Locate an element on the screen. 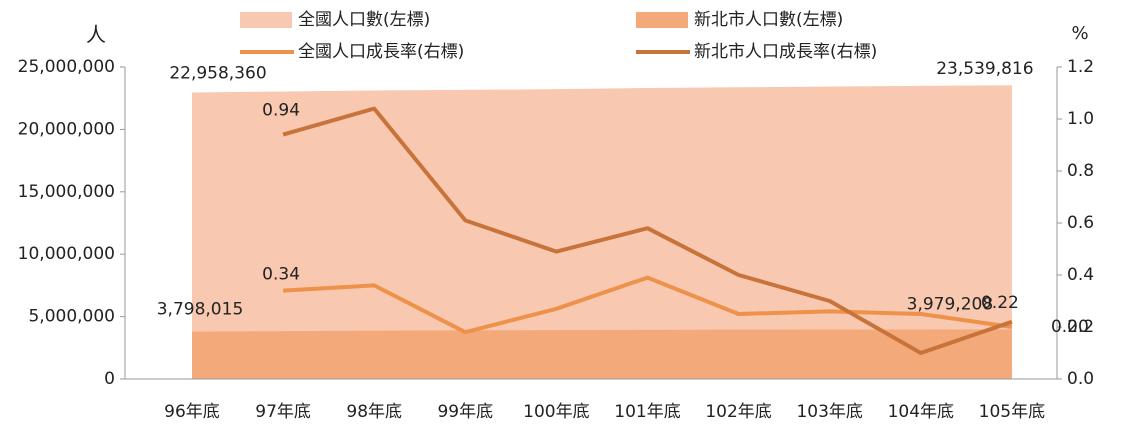  data-label: 0.94 is located at coordinates (281, 111).